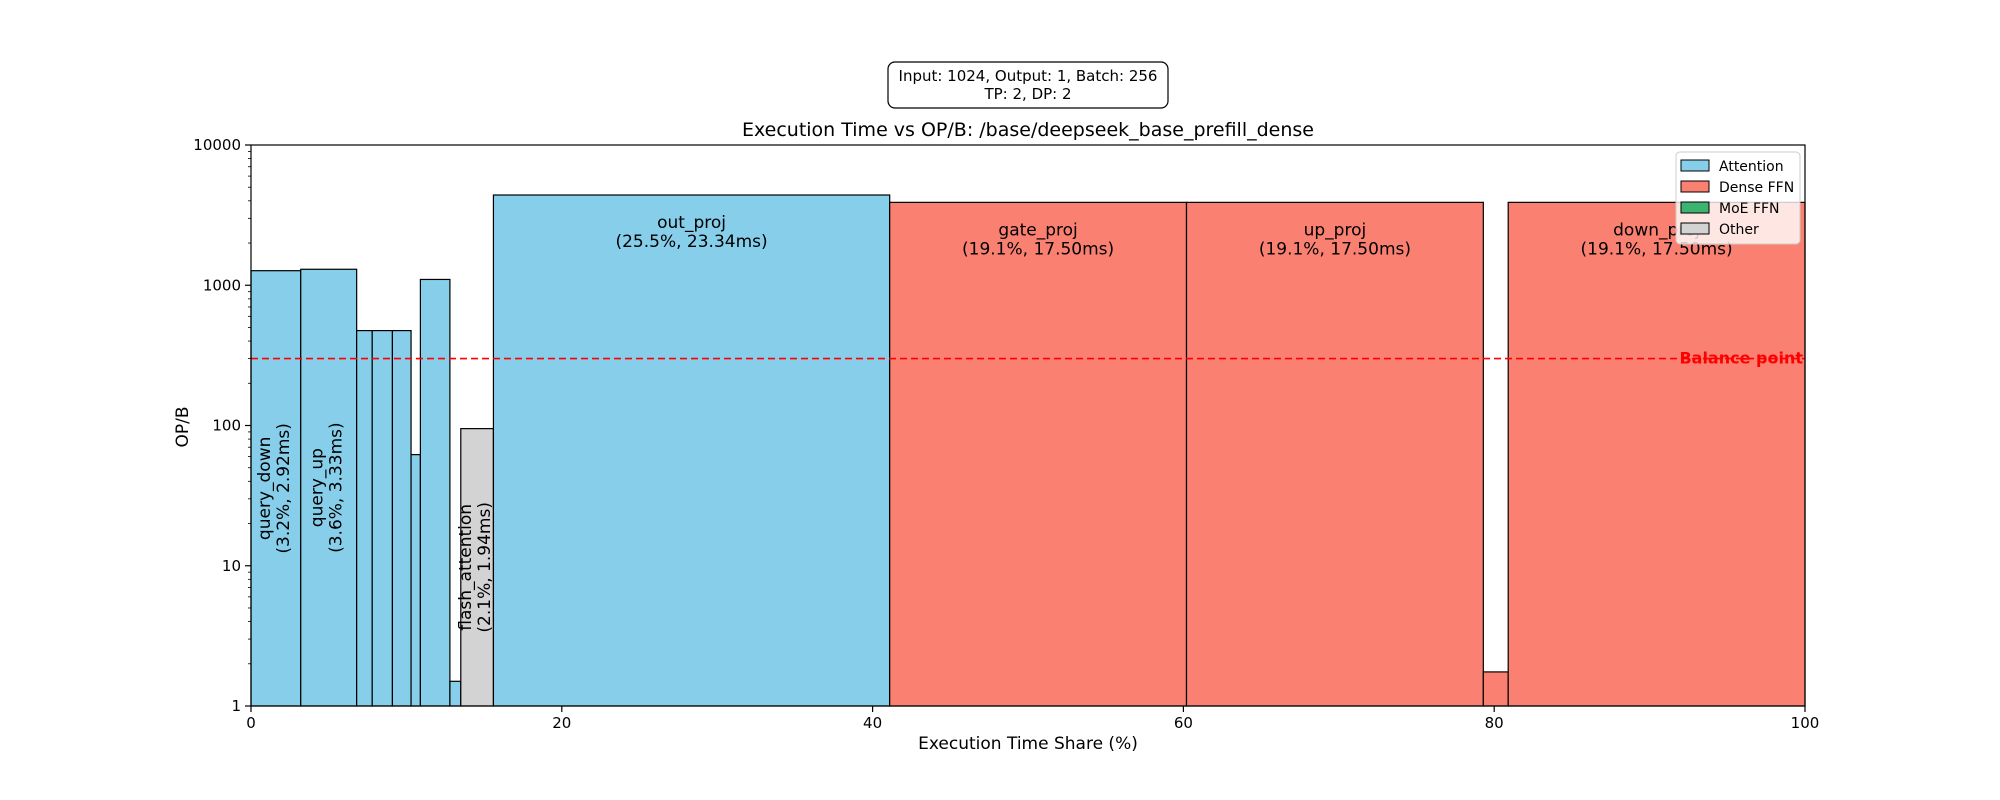 Image resolution: width=2000 pixels, height=800 pixels. What do you see at coordinates (251, 723) in the screenshot?
I see `x-tick-label: 0` at bounding box center [251, 723].